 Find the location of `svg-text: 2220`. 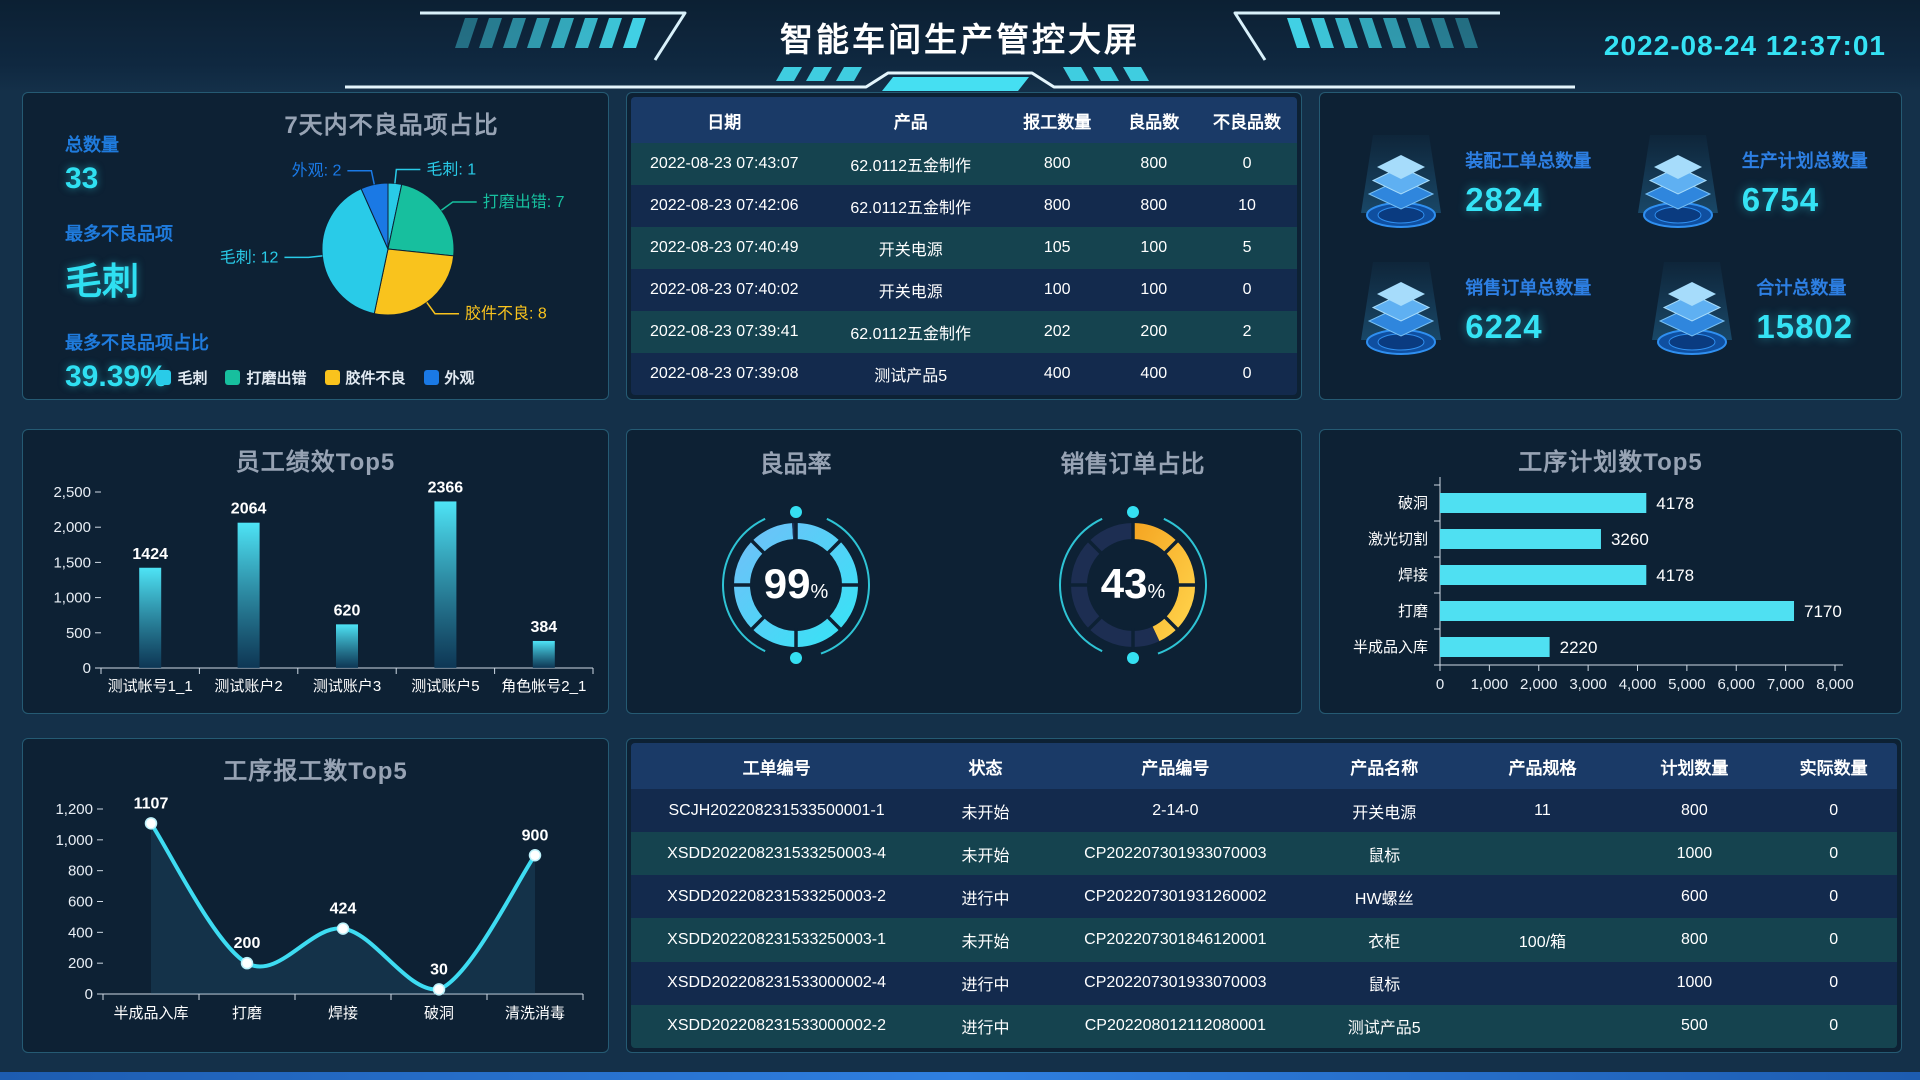

svg-text: 2220 is located at coordinates (1579, 647).